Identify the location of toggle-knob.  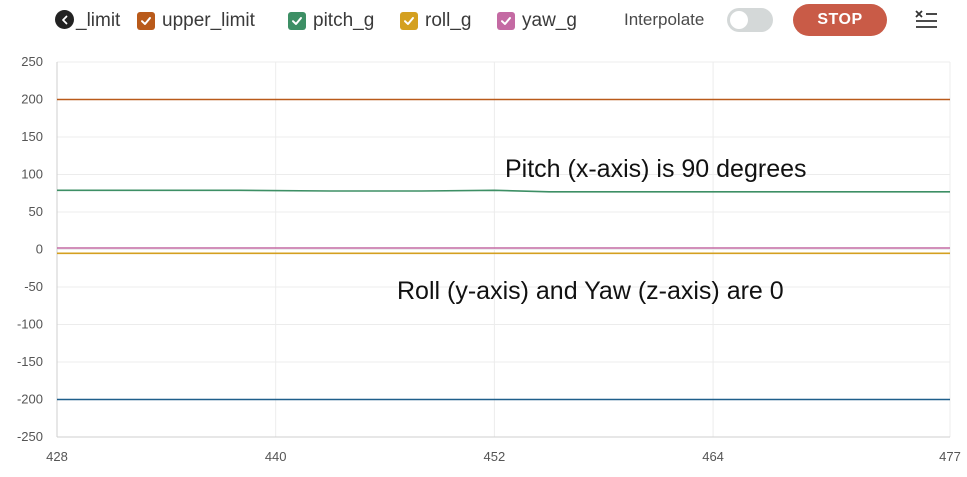
(739, 20).